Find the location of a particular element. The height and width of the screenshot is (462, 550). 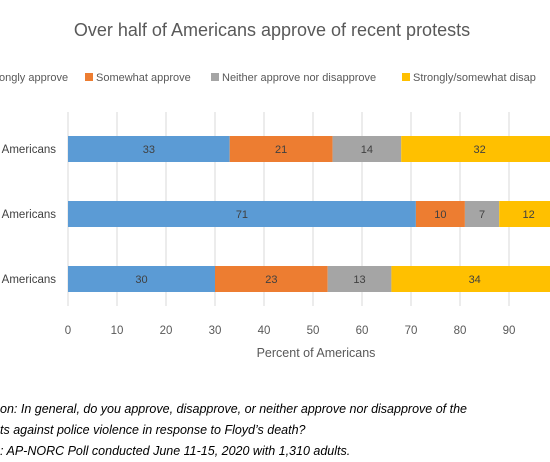

x-tick-label: 60 is located at coordinates (362, 331).